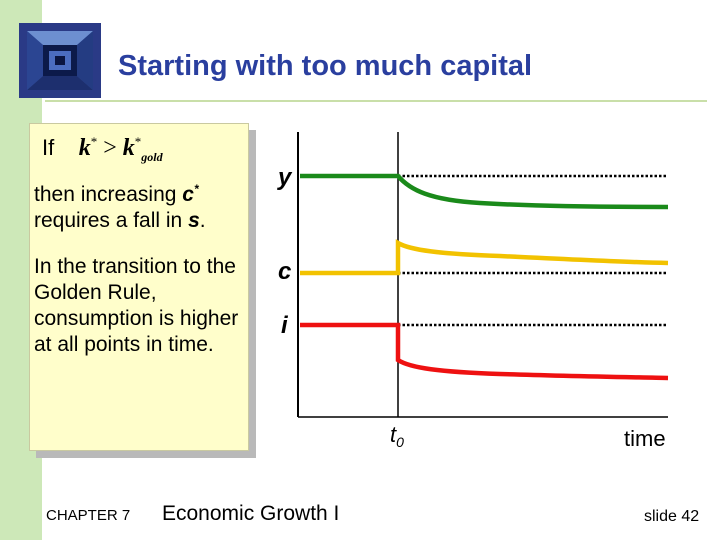 The height and width of the screenshot is (540, 720). I want to click on i-path, so click(484, 351).